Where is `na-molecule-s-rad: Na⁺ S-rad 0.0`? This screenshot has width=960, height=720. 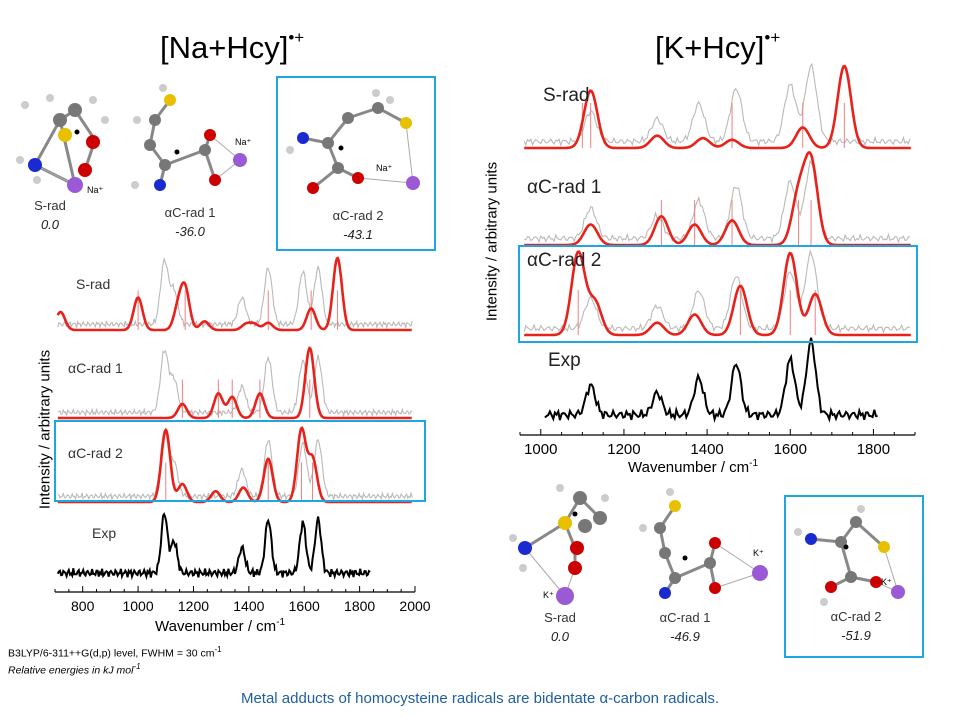 na-molecule-s-rad: Na⁺ S-rad 0.0 is located at coordinates (65, 165).